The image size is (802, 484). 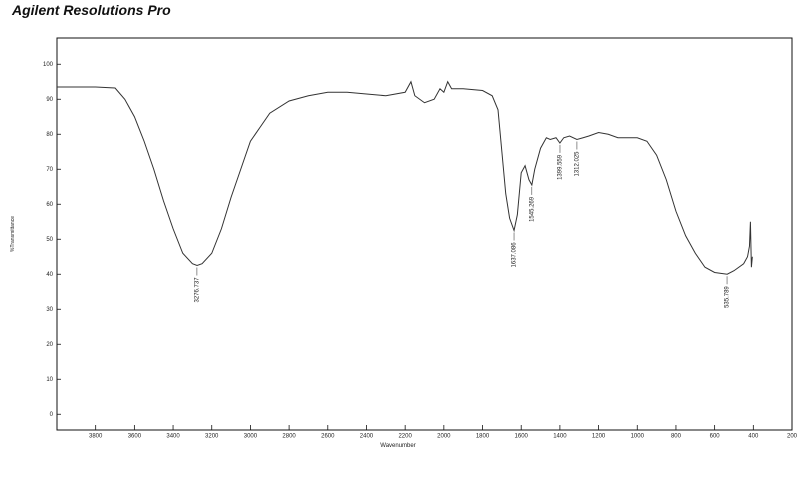 I want to click on x-tick-label: 1000, so click(x=638, y=437).